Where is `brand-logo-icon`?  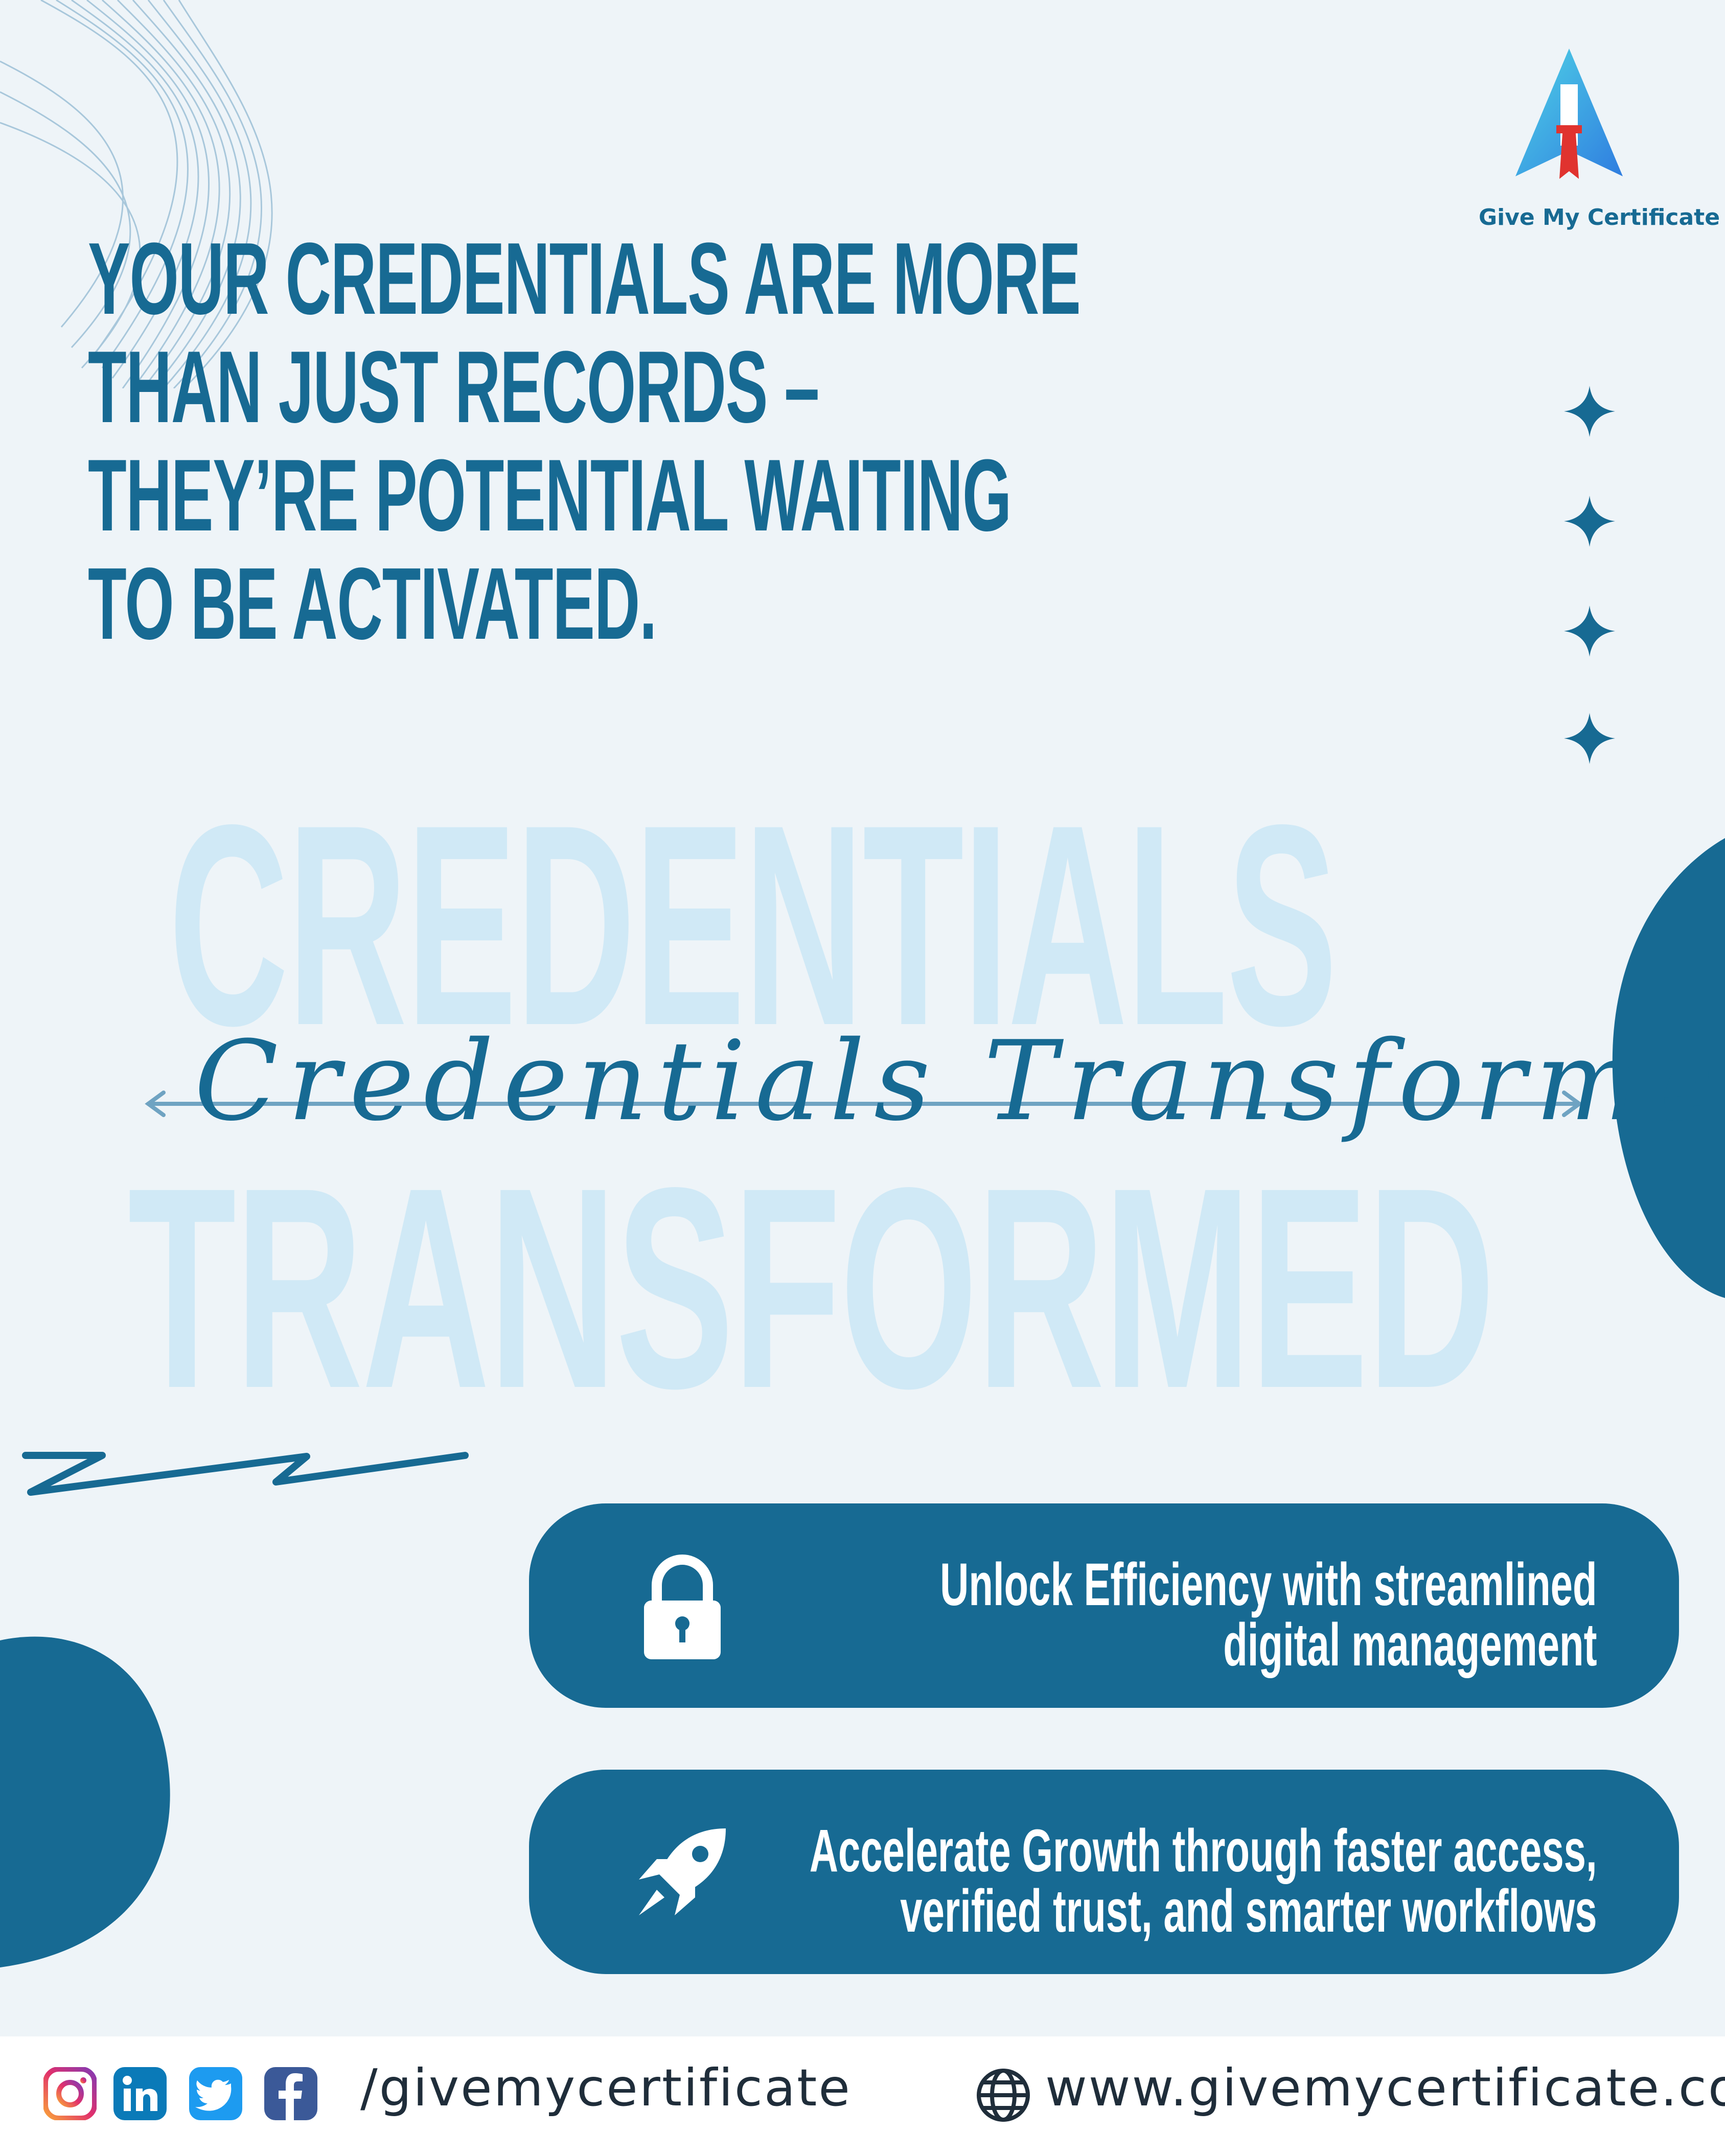 brand-logo-icon is located at coordinates (1569, 114).